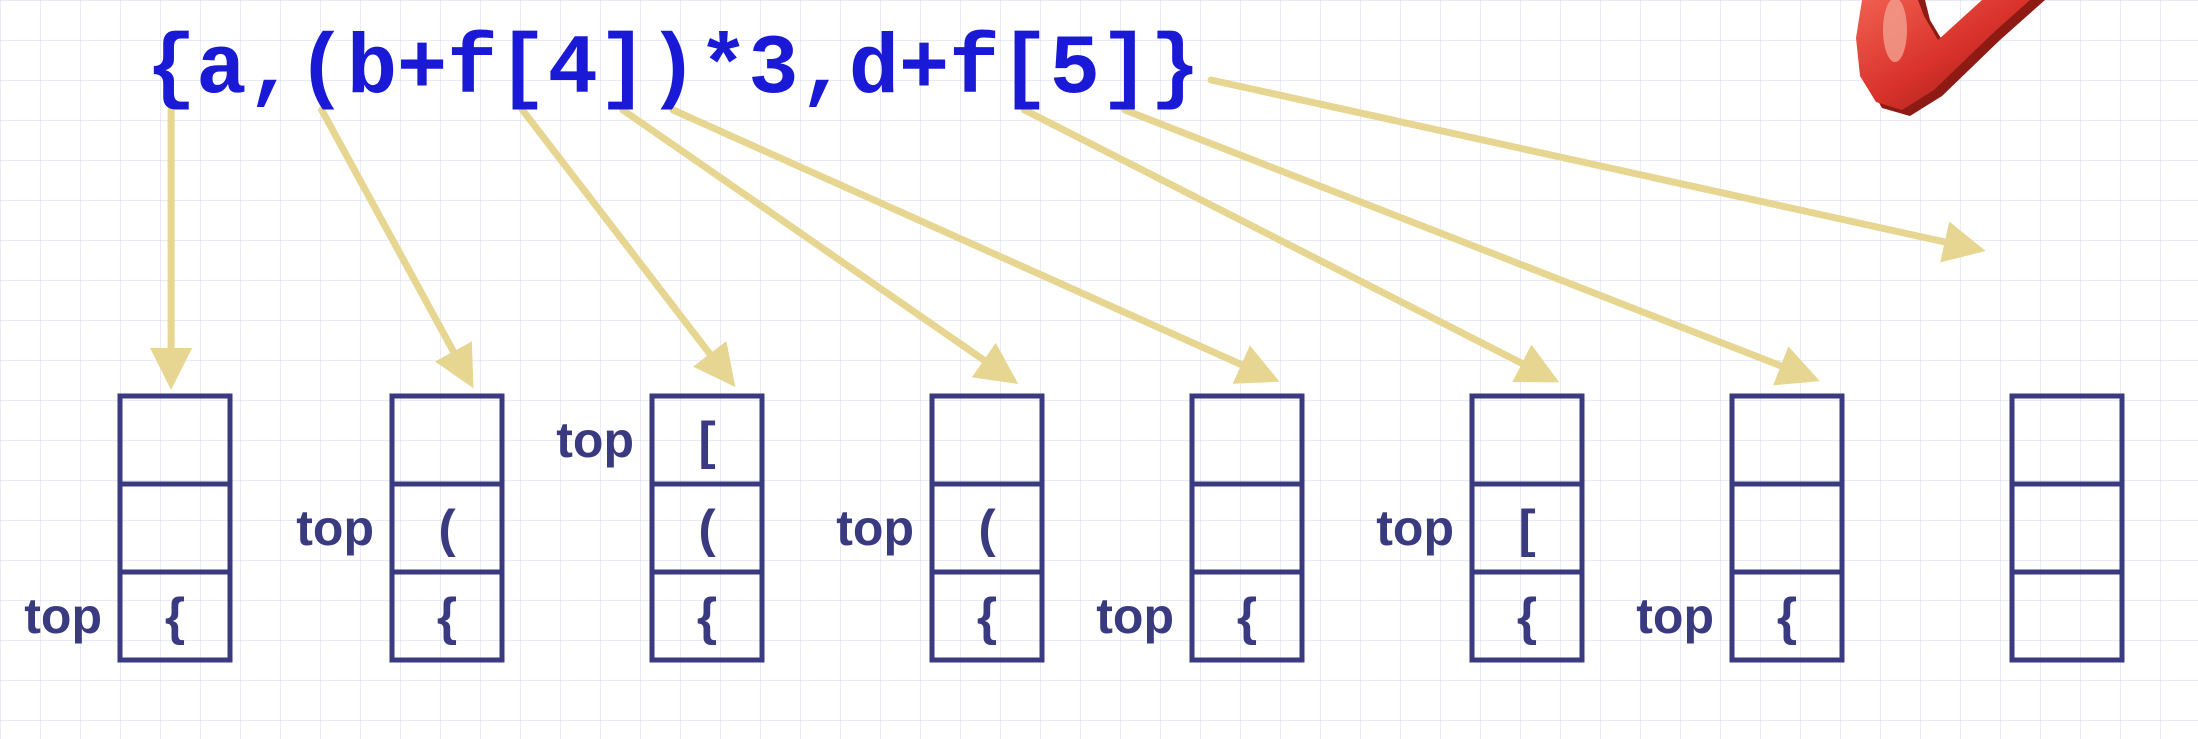 The image size is (2198, 739). I want to click on stack-1: { top, so click(128, 528).